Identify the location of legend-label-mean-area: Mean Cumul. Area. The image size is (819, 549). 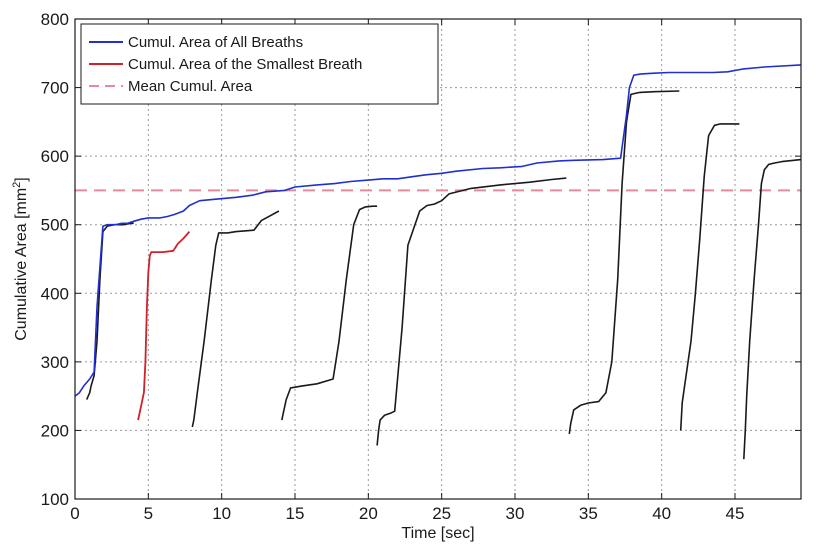
(190, 86).